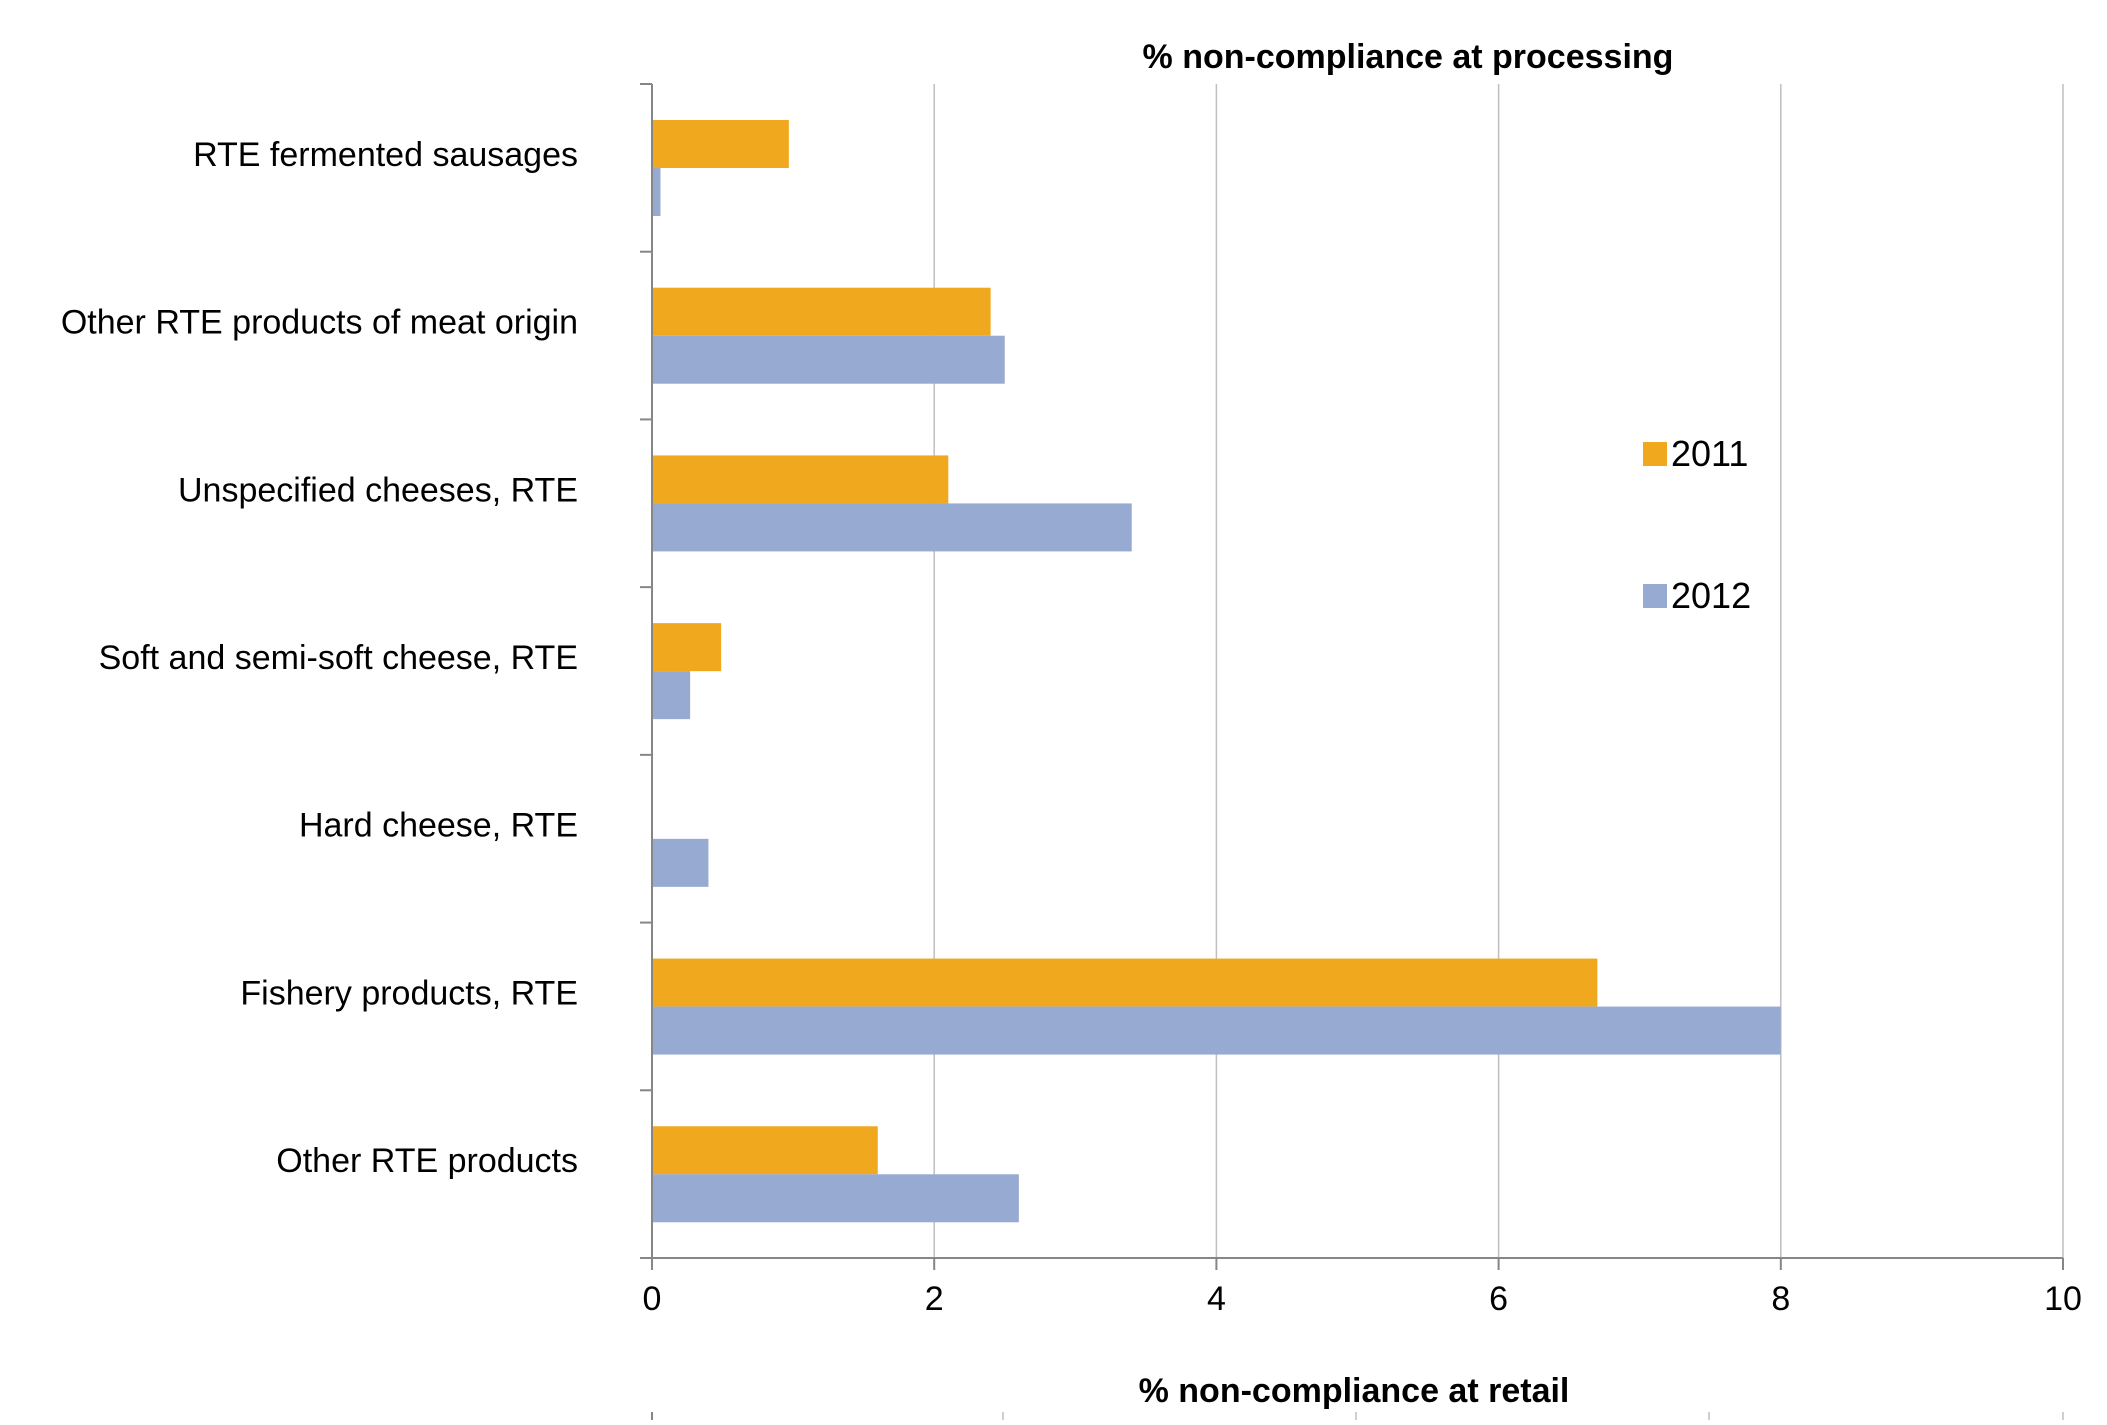 Image resolution: width=2107 pixels, height=1425 pixels. What do you see at coordinates (1780, 1299) in the screenshot?
I see `x-tick-label: 8` at bounding box center [1780, 1299].